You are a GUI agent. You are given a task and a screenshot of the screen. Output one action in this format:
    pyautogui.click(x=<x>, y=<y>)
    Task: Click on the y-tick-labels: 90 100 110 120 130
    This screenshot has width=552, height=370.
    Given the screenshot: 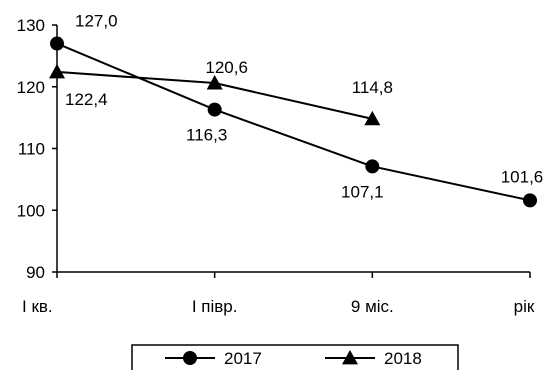 What is the action you would take?
    pyautogui.click(x=31, y=149)
    